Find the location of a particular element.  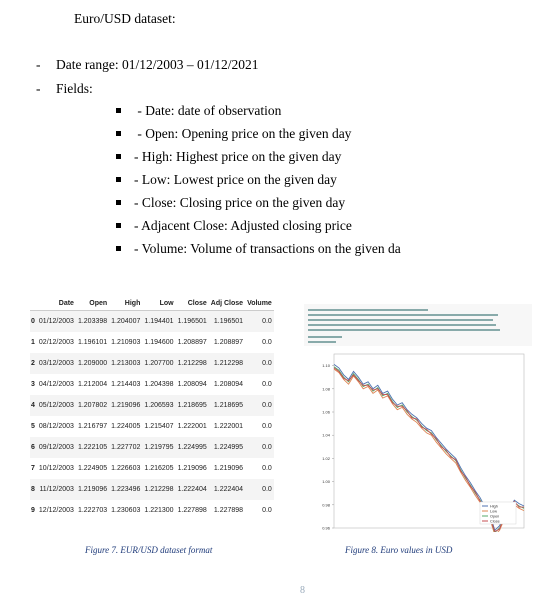

table-cell: 1.227898 is located at coordinates (192, 510).